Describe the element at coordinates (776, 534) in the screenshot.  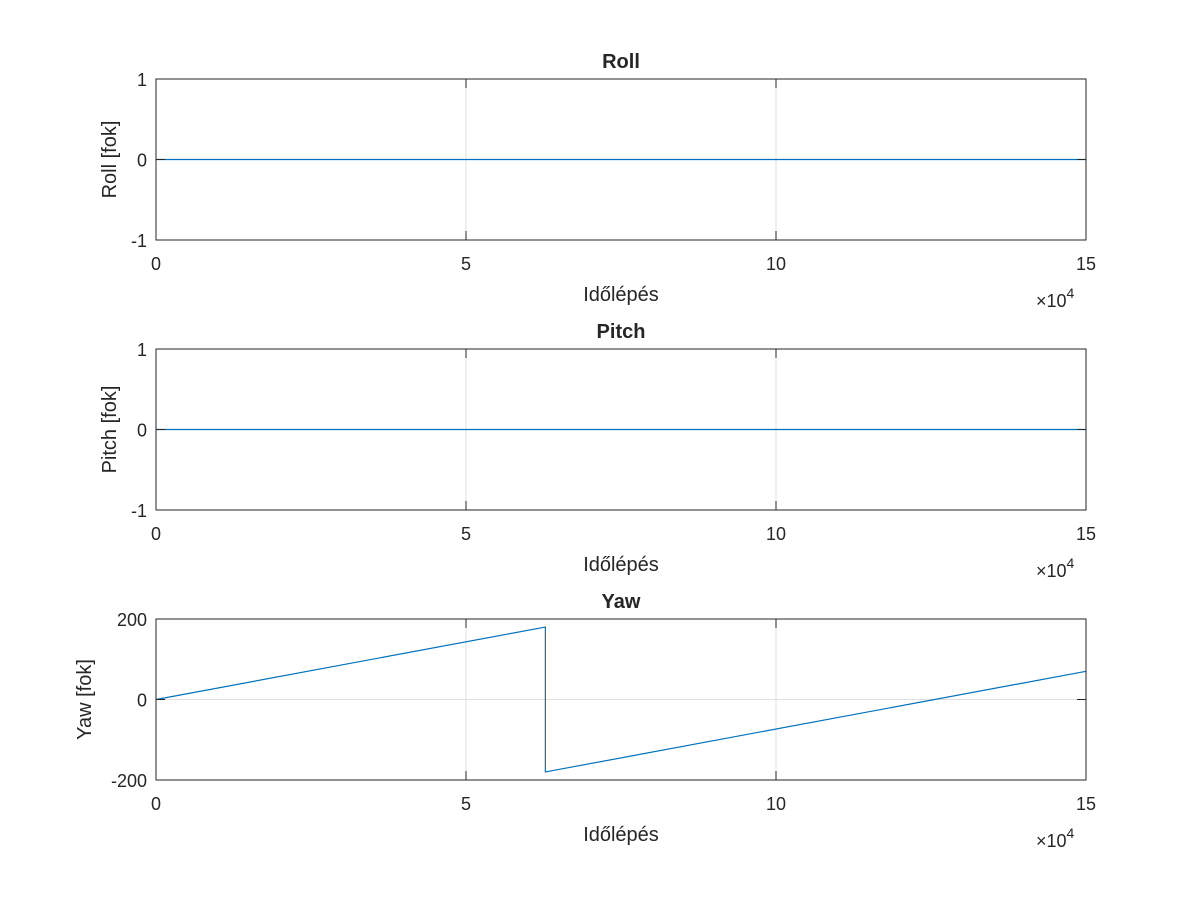
I see `pitch-xtick-label-2: 10` at that location.